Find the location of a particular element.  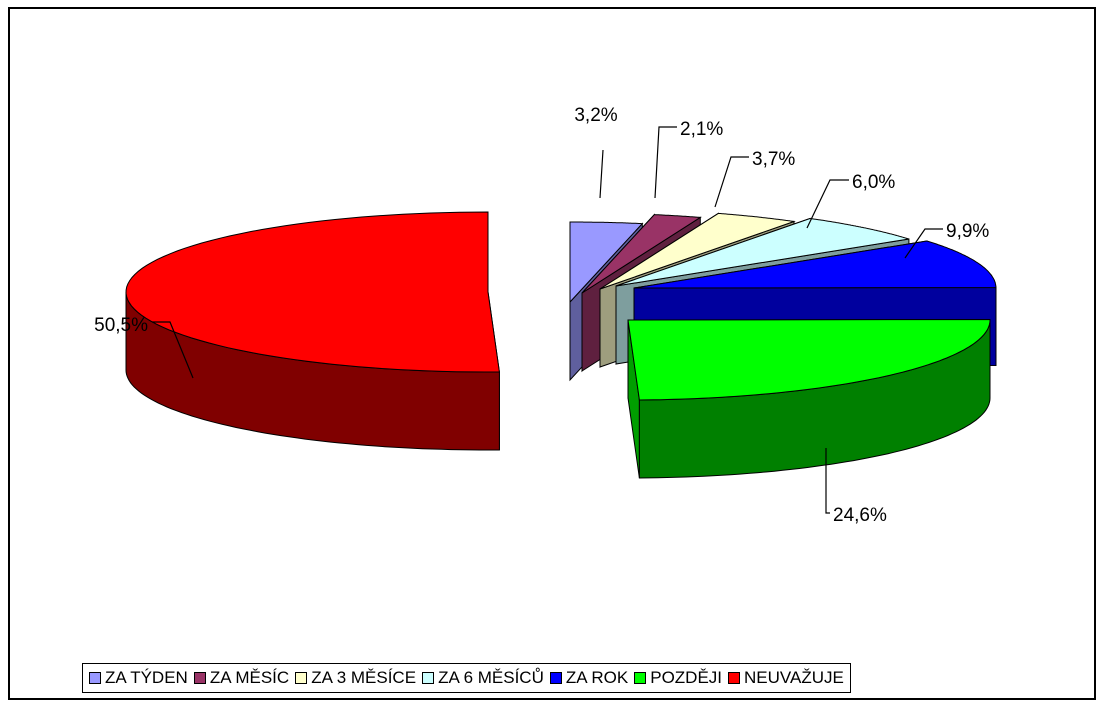

leader-line-za-tyden is located at coordinates (601, 174).